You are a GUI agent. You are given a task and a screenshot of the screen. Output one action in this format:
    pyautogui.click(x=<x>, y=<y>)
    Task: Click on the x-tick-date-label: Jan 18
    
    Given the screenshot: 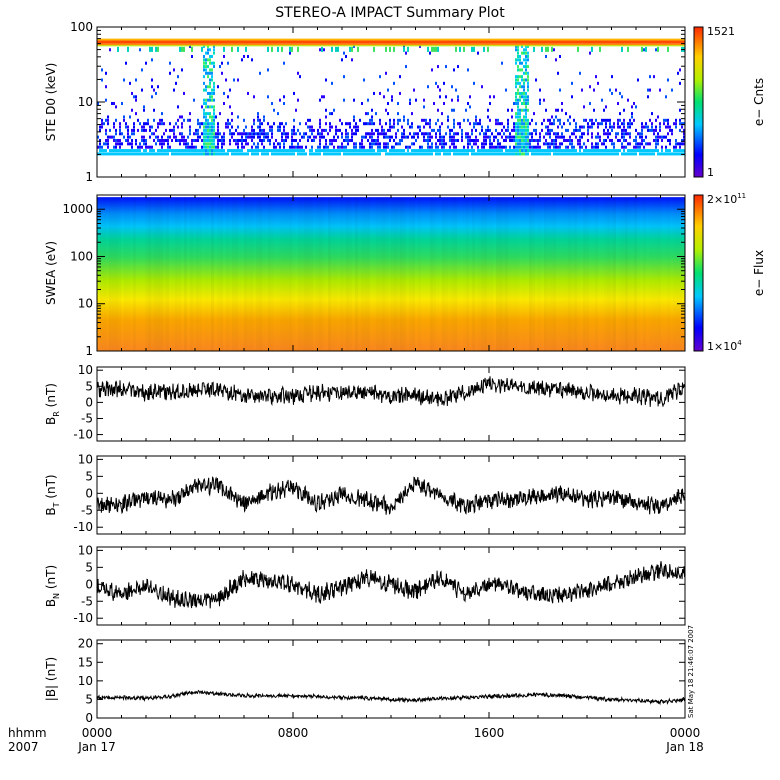 What is the action you would take?
    pyautogui.click(x=684, y=747)
    